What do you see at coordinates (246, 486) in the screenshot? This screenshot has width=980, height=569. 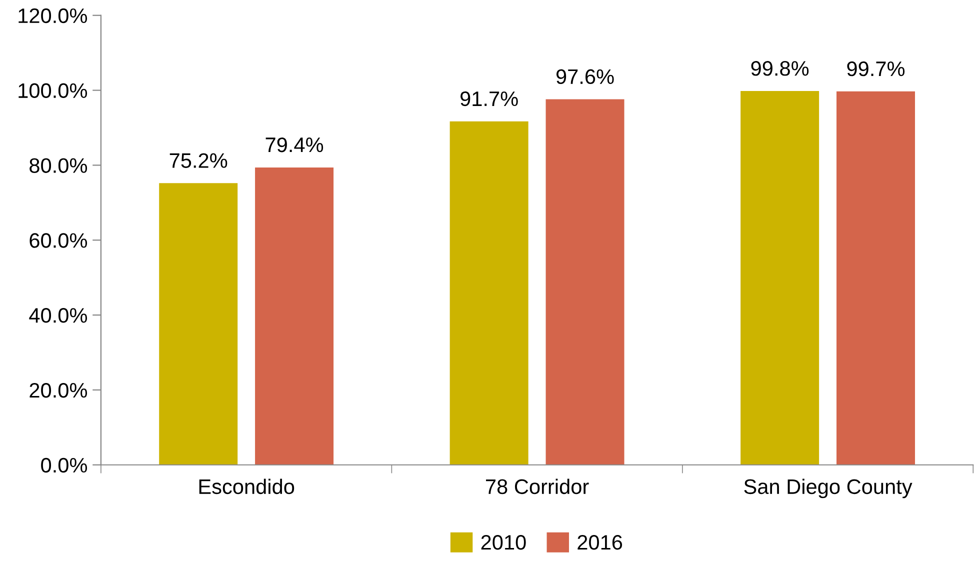 I see `x-tick-label: Escondido` at bounding box center [246, 486].